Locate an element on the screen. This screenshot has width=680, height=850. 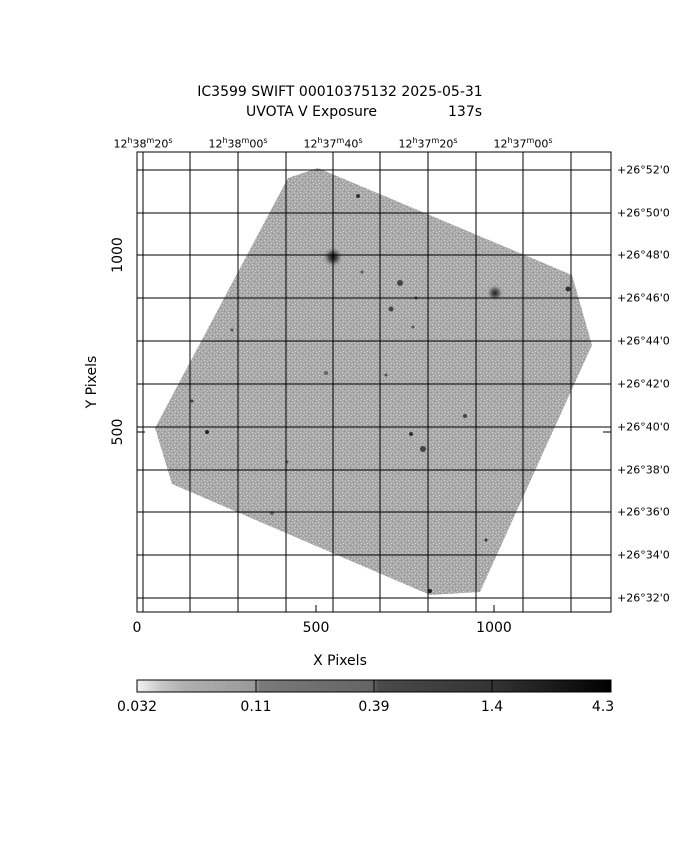
colorbar-tick-label: 0.11 is located at coordinates (256, 707).